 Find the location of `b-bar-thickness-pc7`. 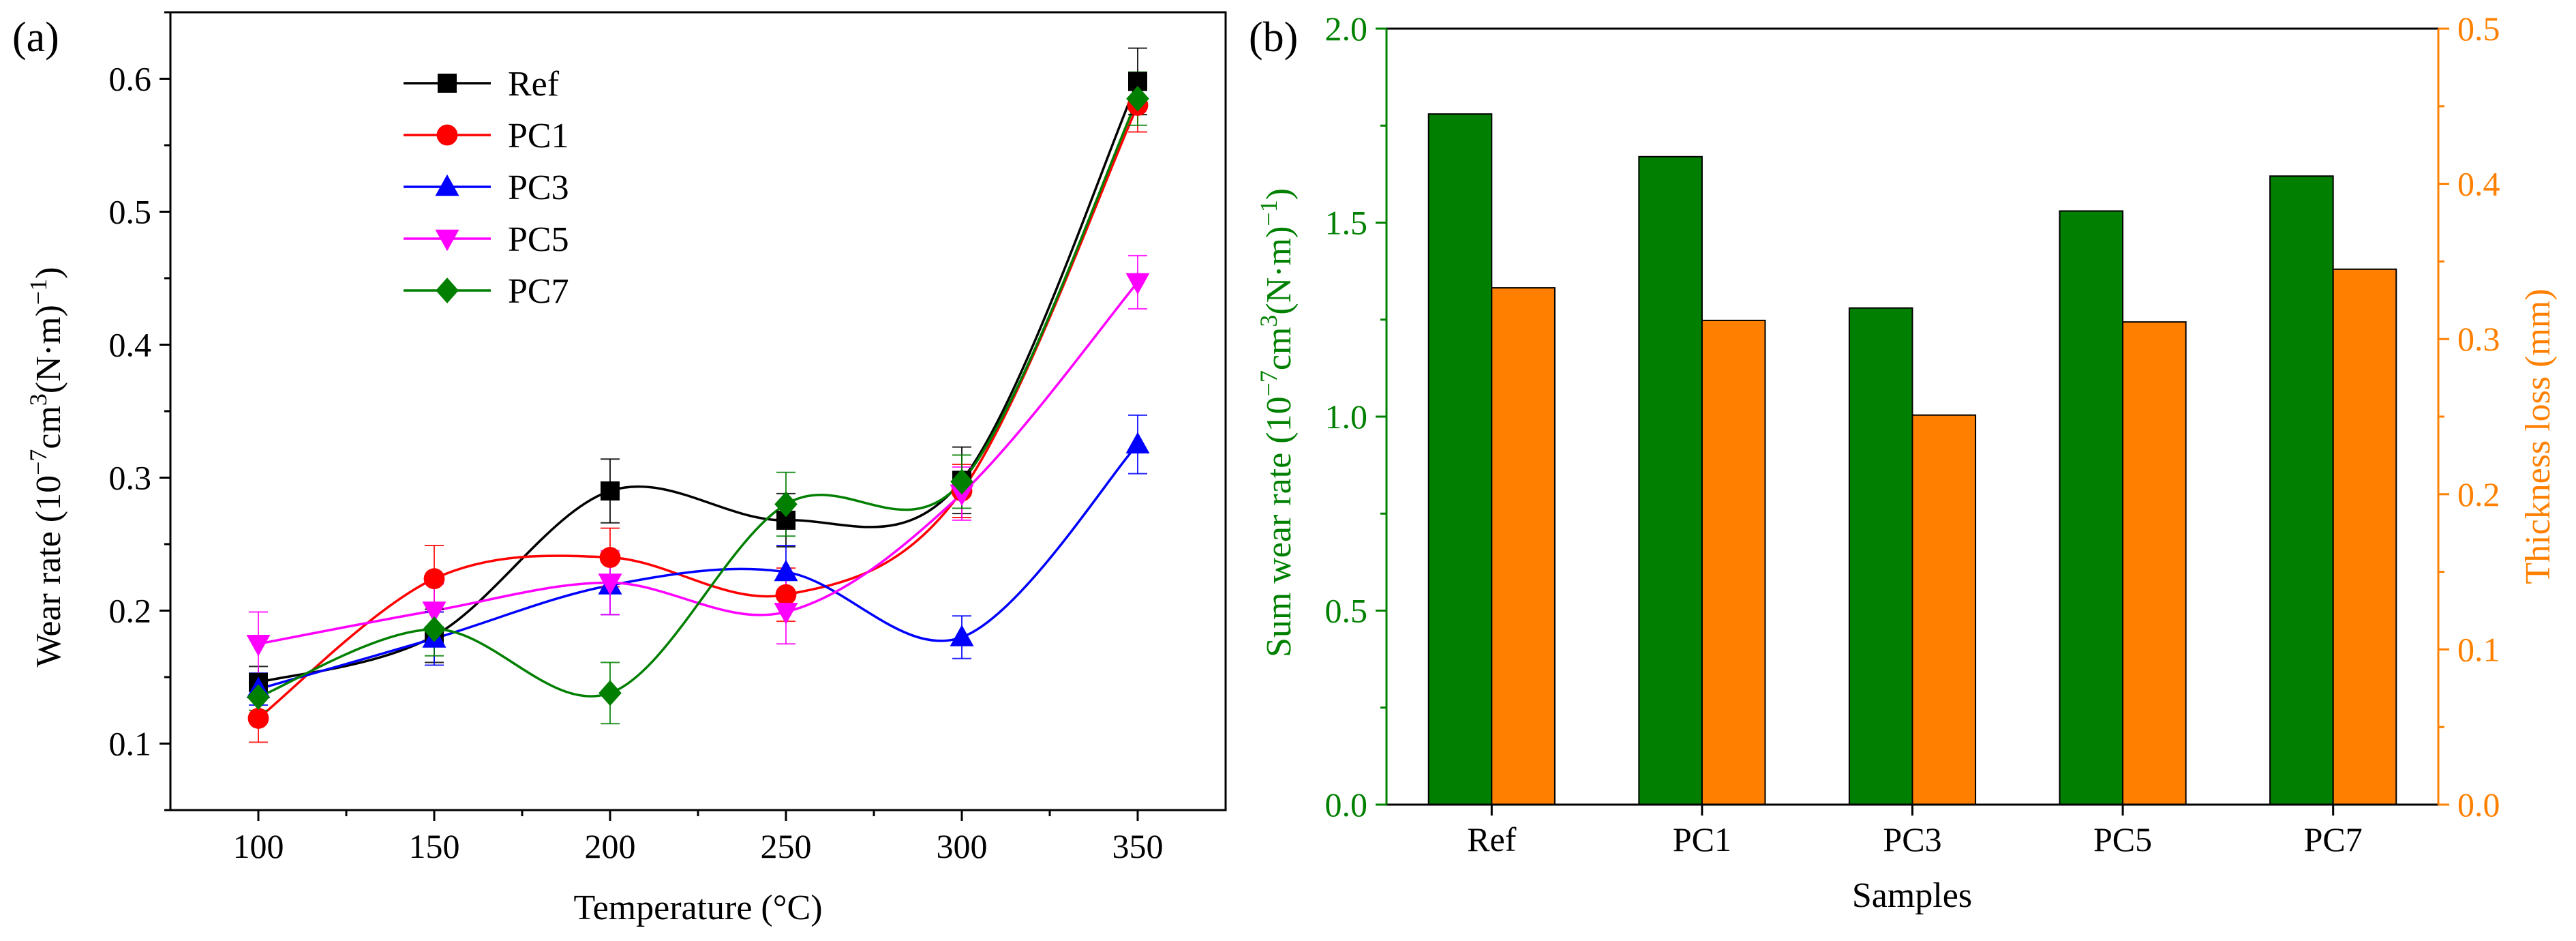

b-bar-thickness-pc7 is located at coordinates (2364, 536).